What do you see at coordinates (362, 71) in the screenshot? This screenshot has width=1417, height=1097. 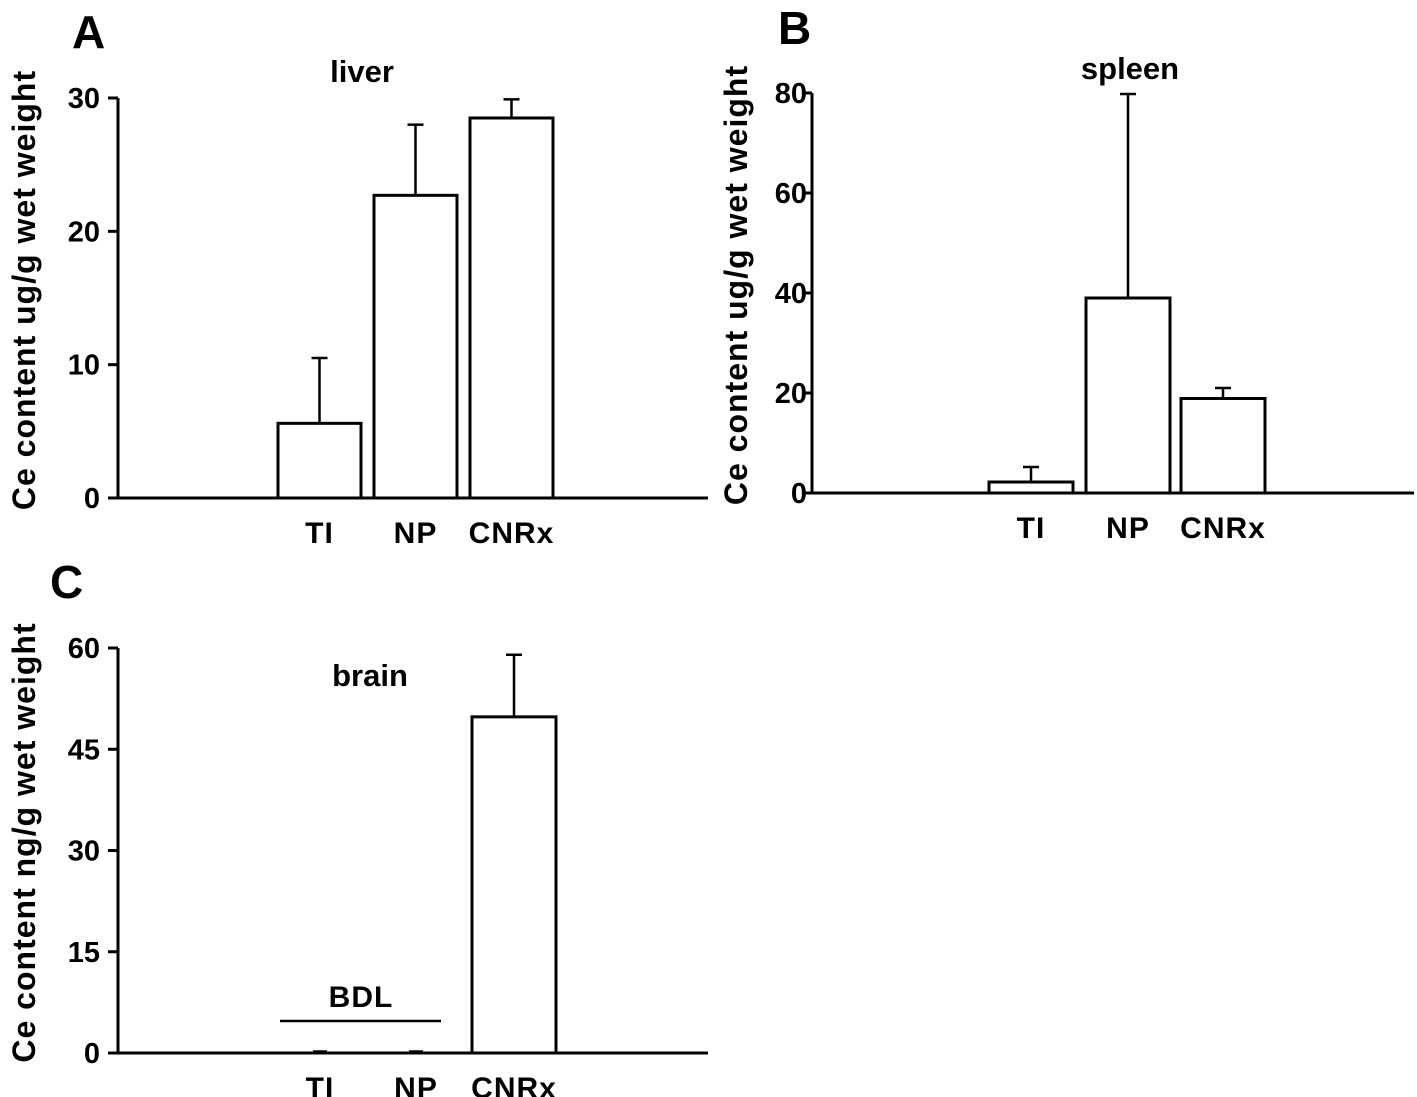 I see `chart-title: liver` at bounding box center [362, 71].